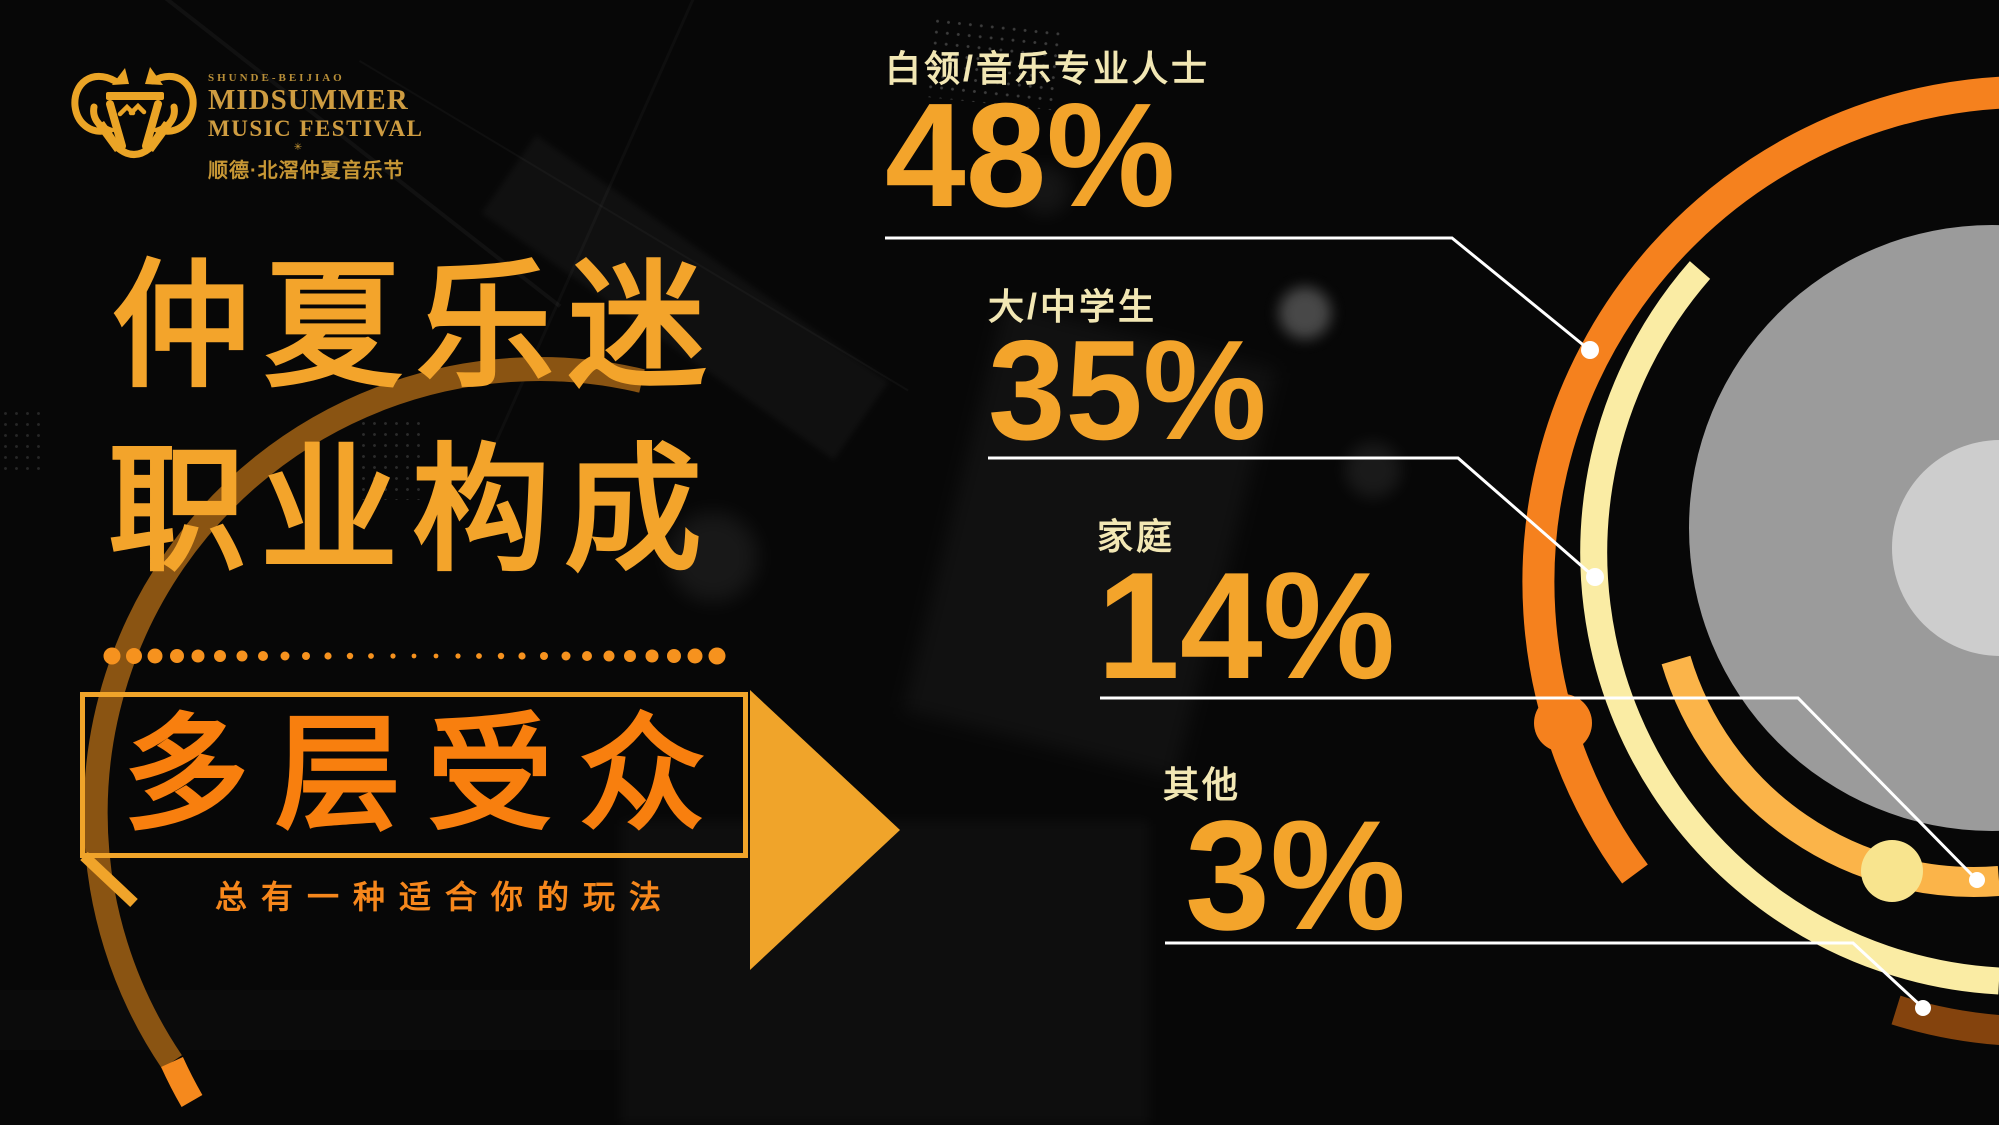 This screenshot has width=1999, height=1125. I want to click on amber-orbit-arc, so click(1830, 776).